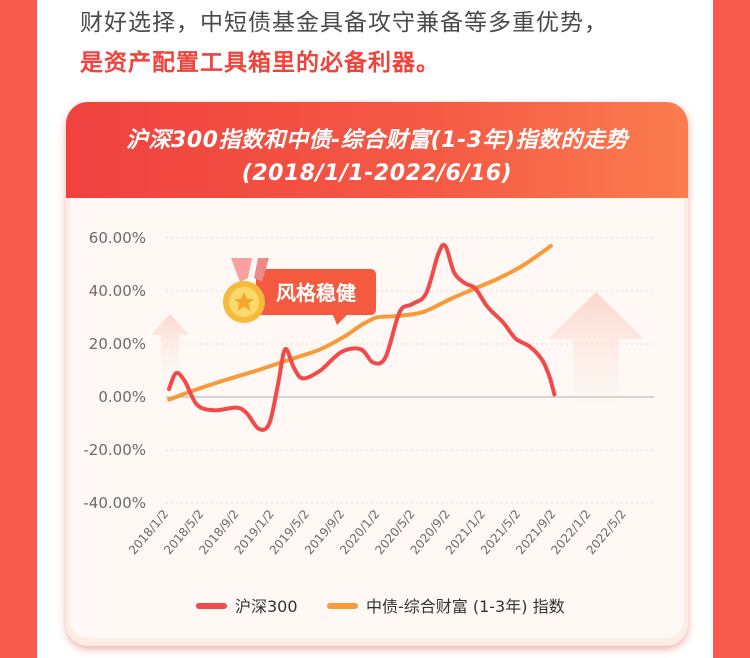 Image resolution: width=750 pixels, height=658 pixels. Describe the element at coordinates (316, 293) in the screenshot. I see `badge-label: 风格稳健` at that location.